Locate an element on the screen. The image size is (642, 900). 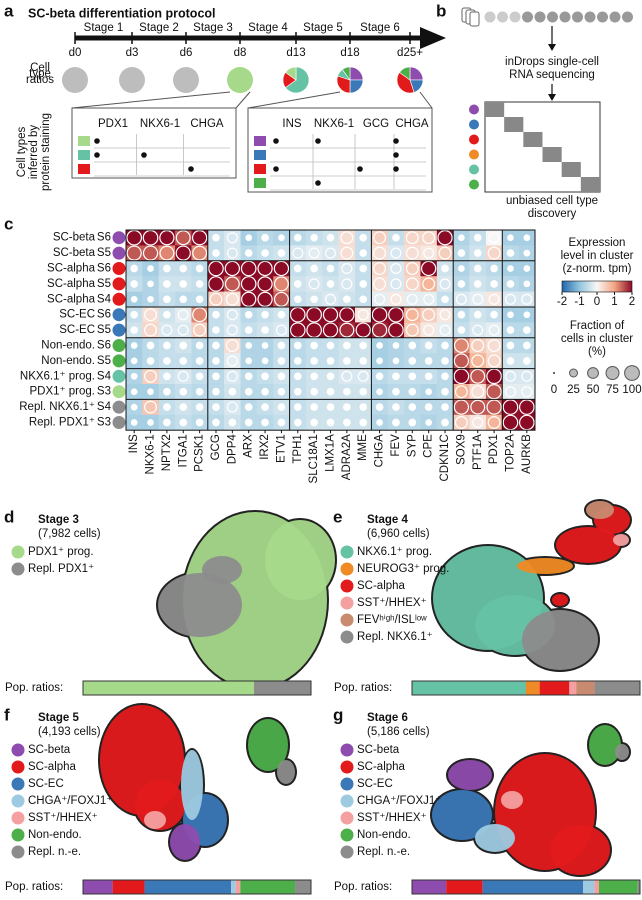
marker-label: CHGA is located at coordinates (412, 124).